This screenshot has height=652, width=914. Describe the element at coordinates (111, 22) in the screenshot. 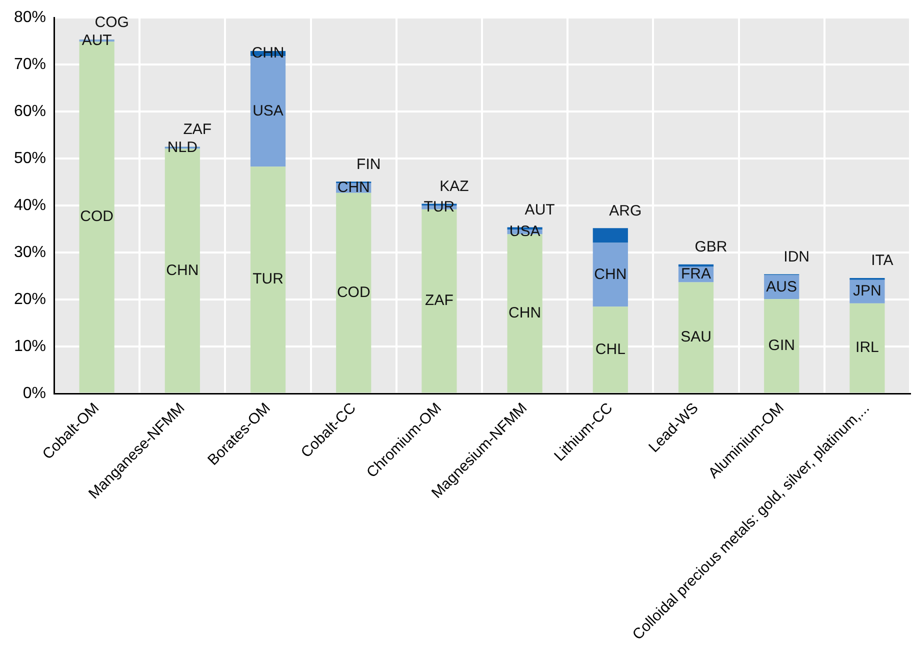

I see `data-label: COG` at that location.